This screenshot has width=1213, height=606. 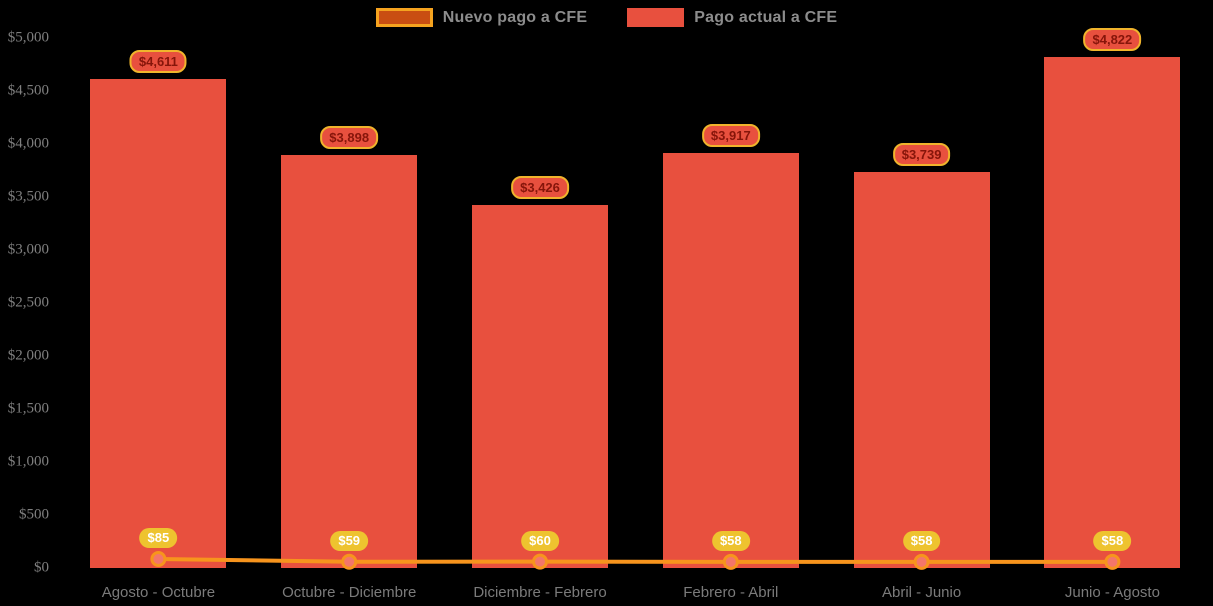 What do you see at coordinates (28, 302) in the screenshot?
I see `y-axis-tick-label: $2,500` at bounding box center [28, 302].